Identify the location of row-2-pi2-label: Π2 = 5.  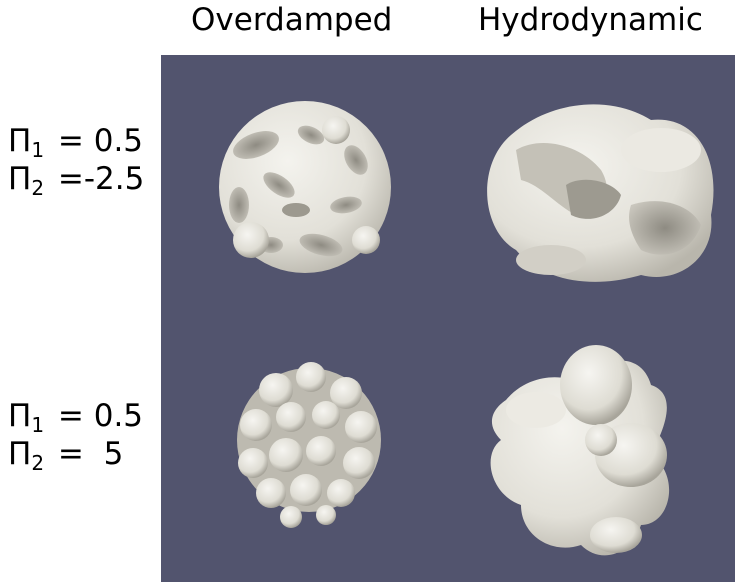
(66, 455).